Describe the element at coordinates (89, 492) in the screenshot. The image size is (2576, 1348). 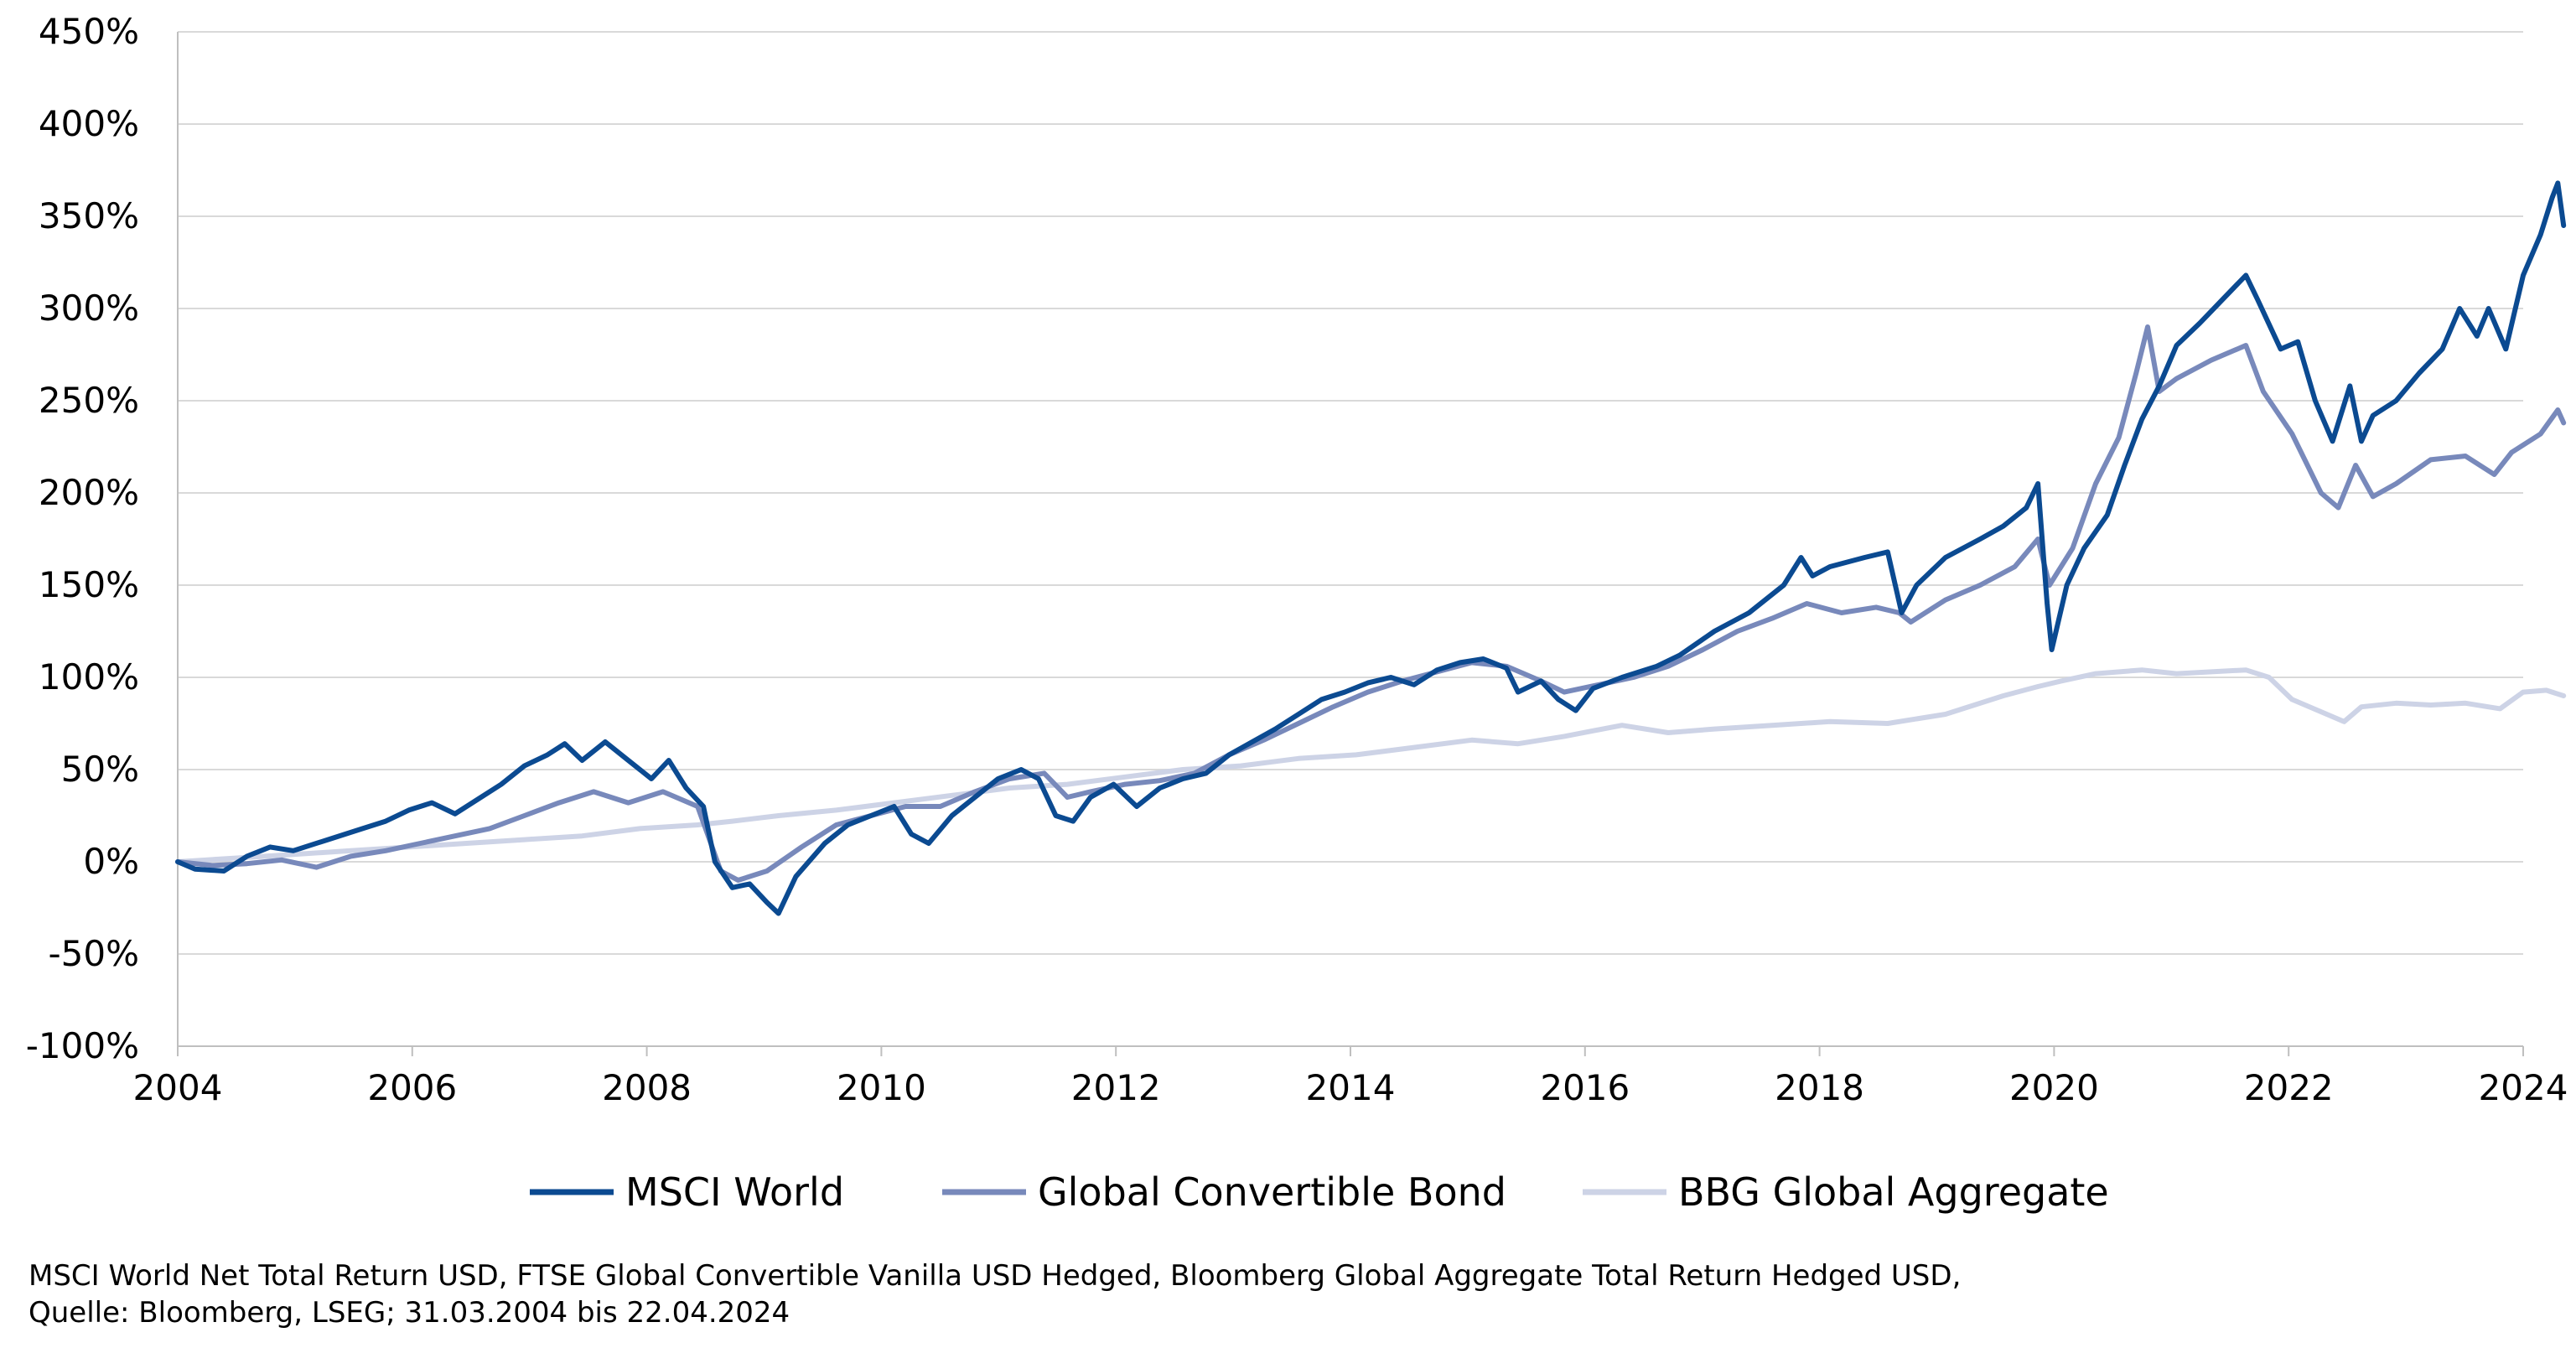
I see `y-tick-label: 200%` at that location.